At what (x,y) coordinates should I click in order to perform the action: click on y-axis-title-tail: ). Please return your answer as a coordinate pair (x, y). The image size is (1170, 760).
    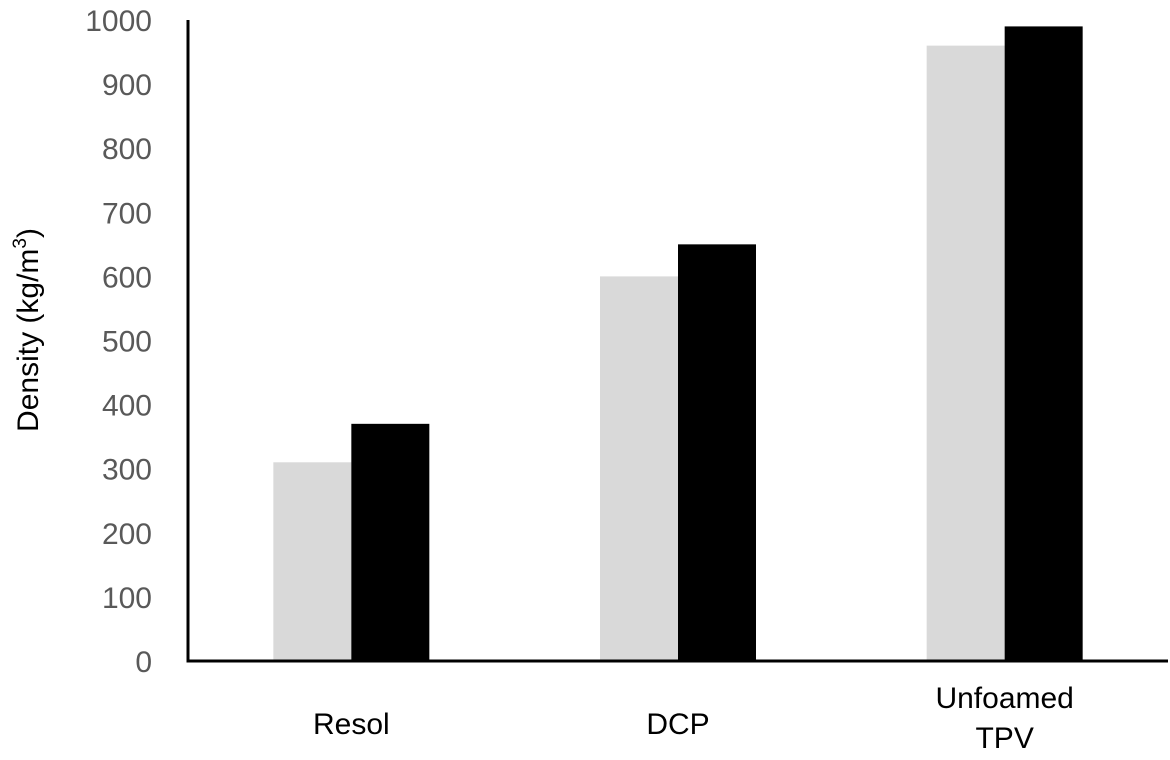
    Looking at the image, I should click on (28, 233).